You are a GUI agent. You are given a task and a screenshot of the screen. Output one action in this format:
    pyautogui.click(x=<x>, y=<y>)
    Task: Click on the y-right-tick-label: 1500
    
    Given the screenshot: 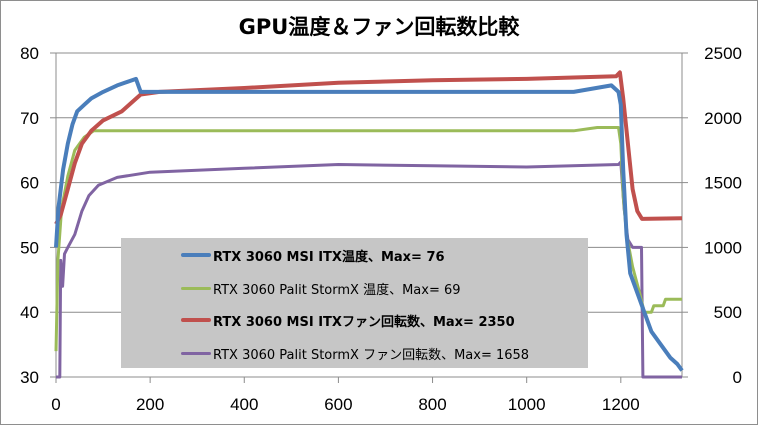 What is the action you would take?
    pyautogui.click(x=723, y=183)
    